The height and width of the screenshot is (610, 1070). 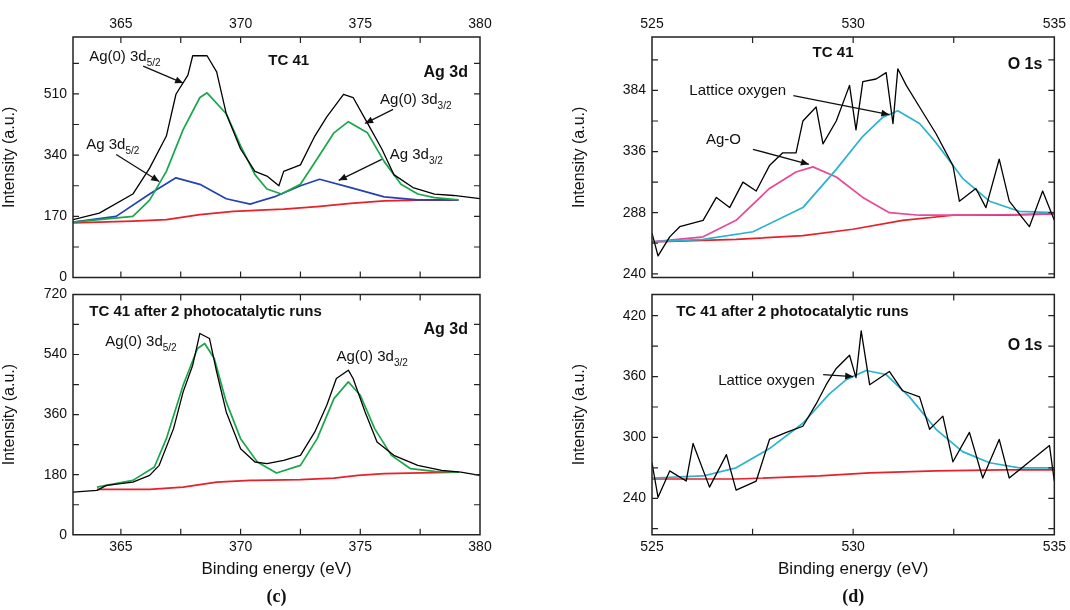 What do you see at coordinates (634, 211) in the screenshot?
I see `y-tick-label: 288` at bounding box center [634, 211].